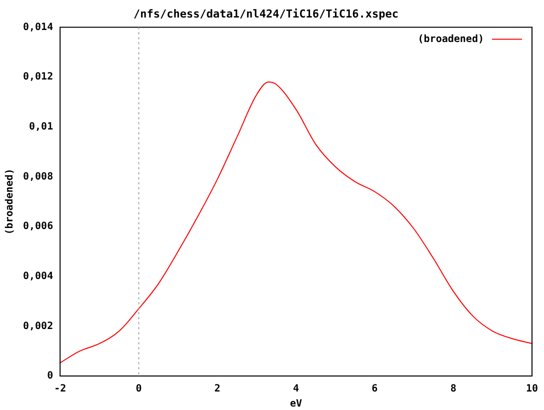 The height and width of the screenshot is (410, 544). I want to click on x-tick-label: 4, so click(296, 389).